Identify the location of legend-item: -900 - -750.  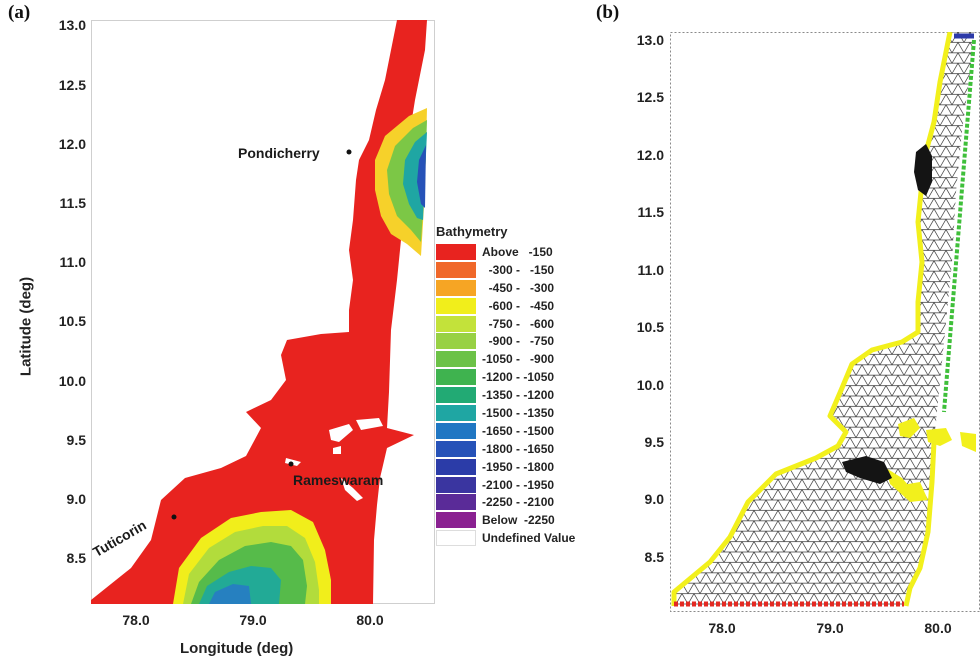
(531, 341).